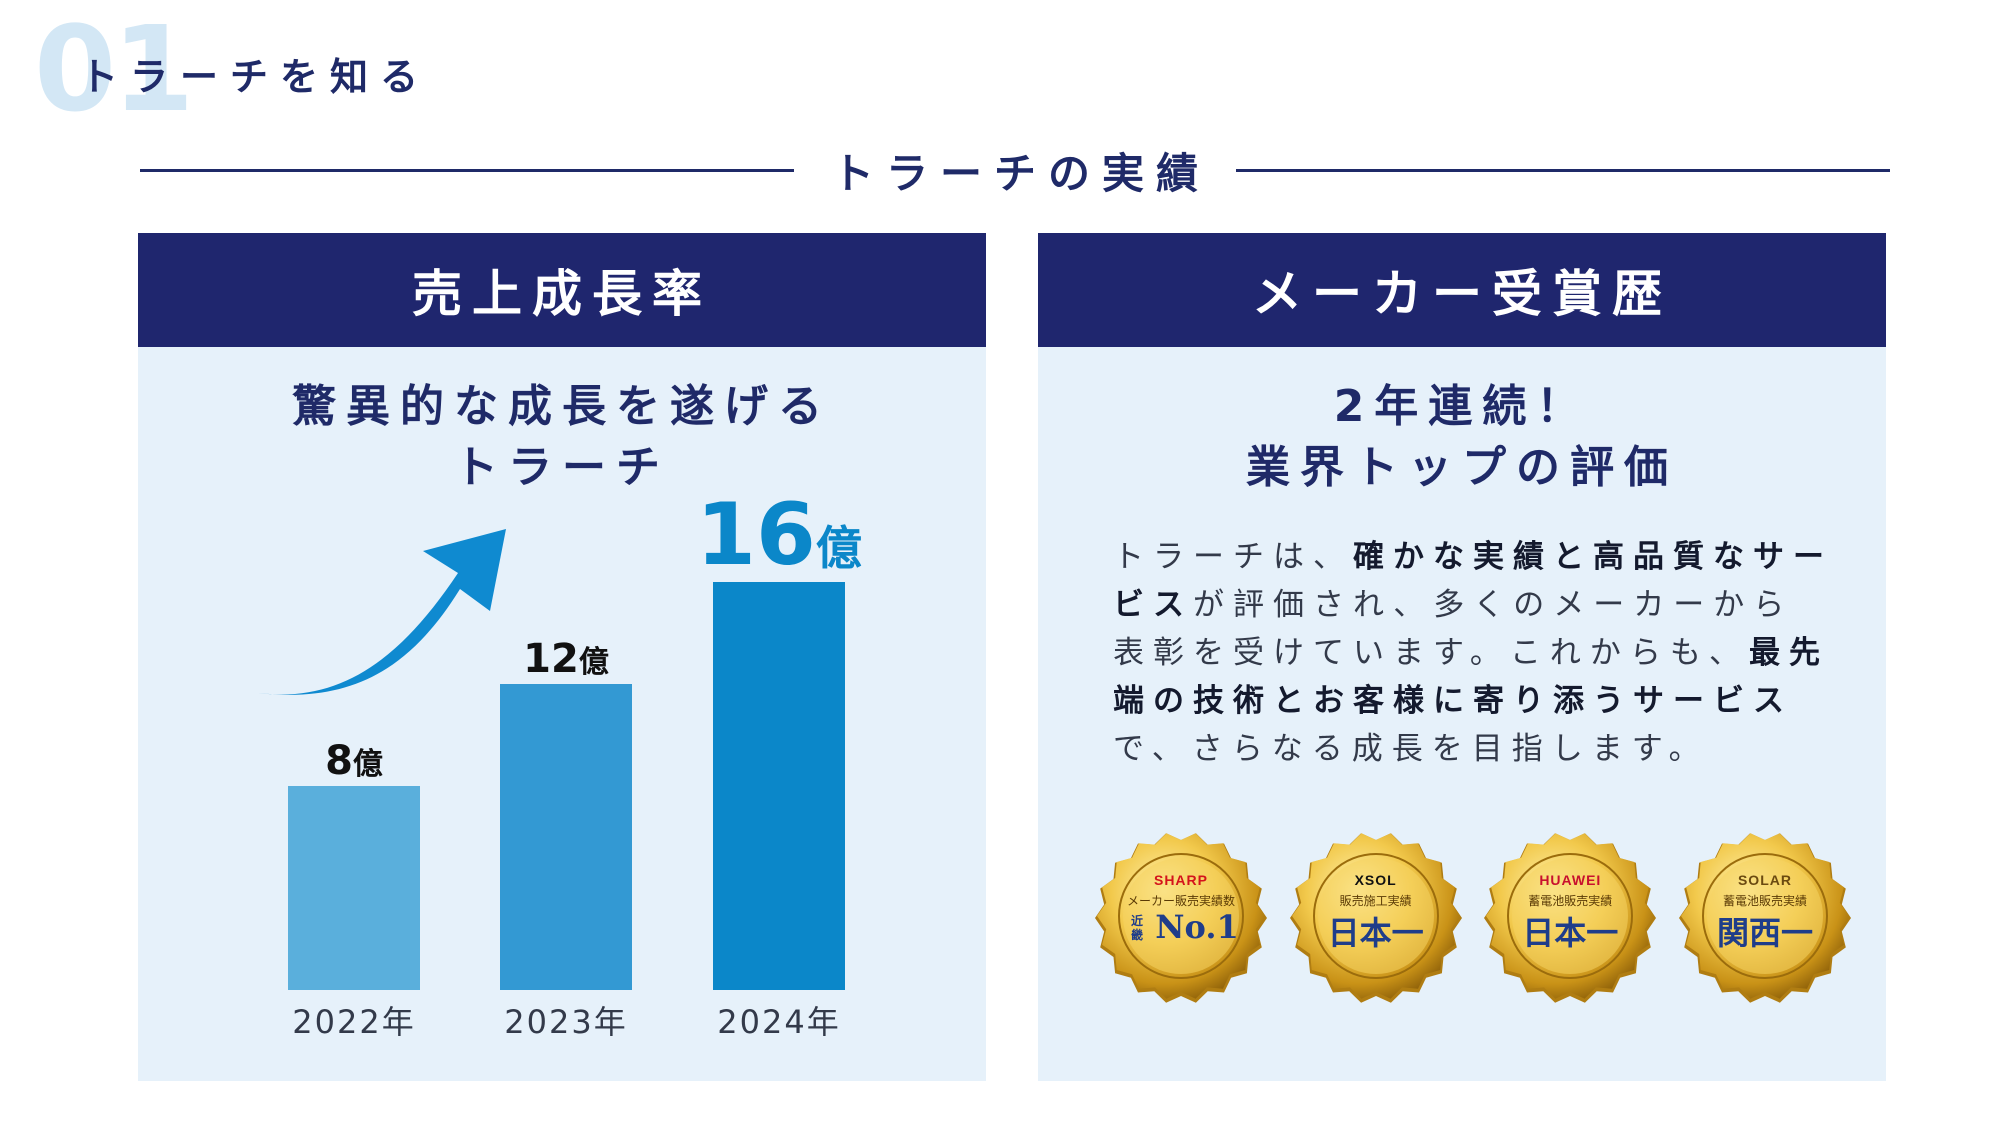 Image resolution: width=2001 pixels, height=1125 pixels. Describe the element at coordinates (1375, 880) in the screenshot. I see `badge-brand: XSOL` at that location.